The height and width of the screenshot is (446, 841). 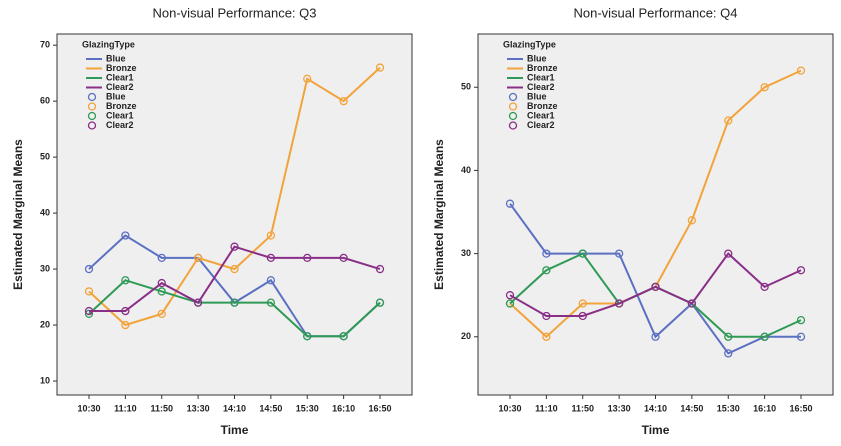 What do you see at coordinates (509, 408) in the screenshot?
I see `x-tick-label: 10:30` at bounding box center [509, 408].